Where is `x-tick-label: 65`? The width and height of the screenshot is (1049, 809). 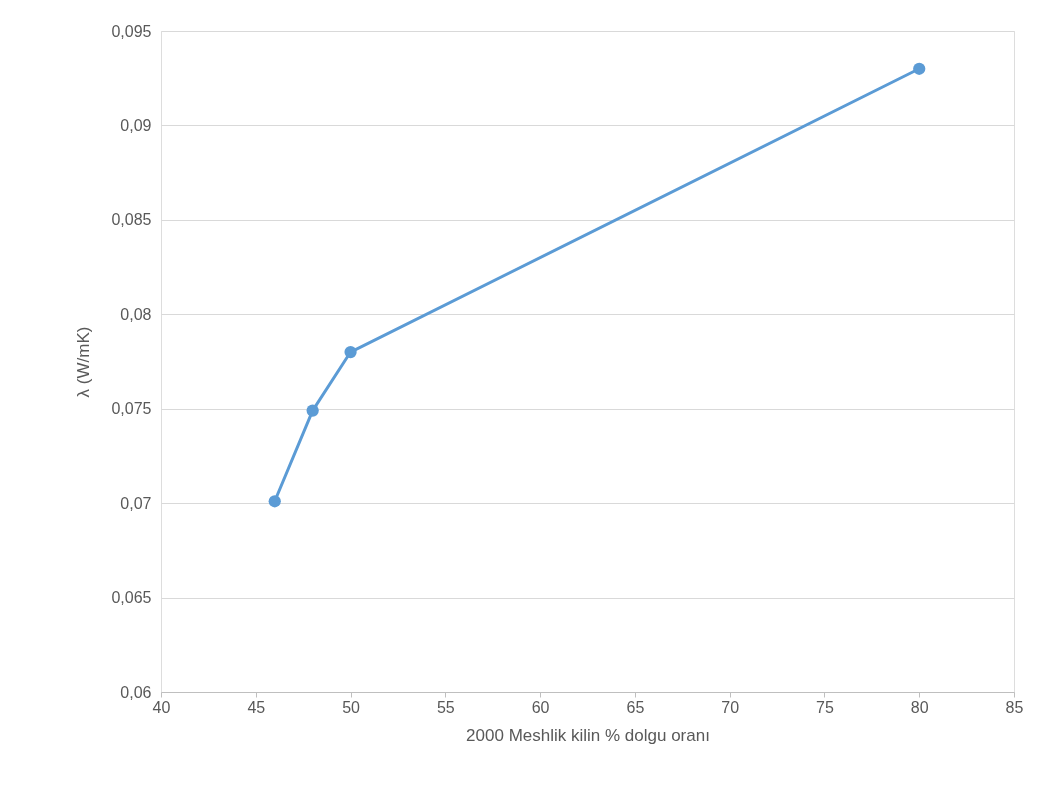
x-tick-label: 65 is located at coordinates (635, 707).